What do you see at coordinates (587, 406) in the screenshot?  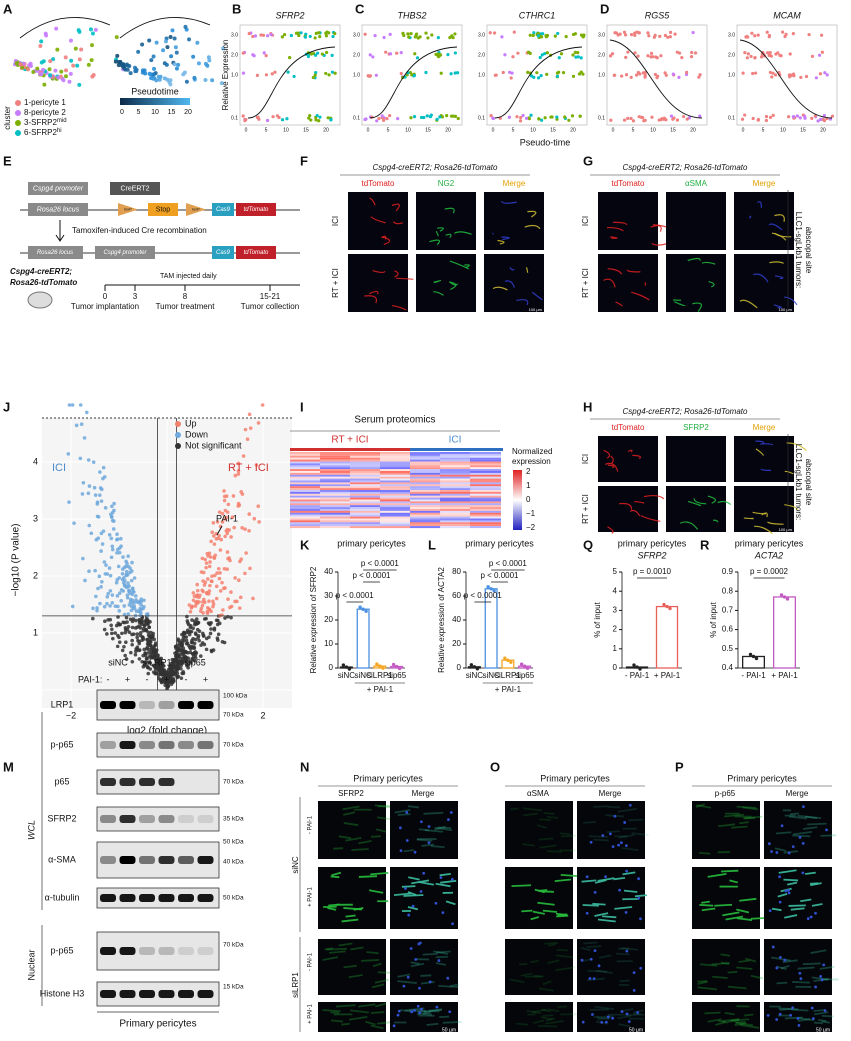 I see `panel-letter: H` at bounding box center [587, 406].